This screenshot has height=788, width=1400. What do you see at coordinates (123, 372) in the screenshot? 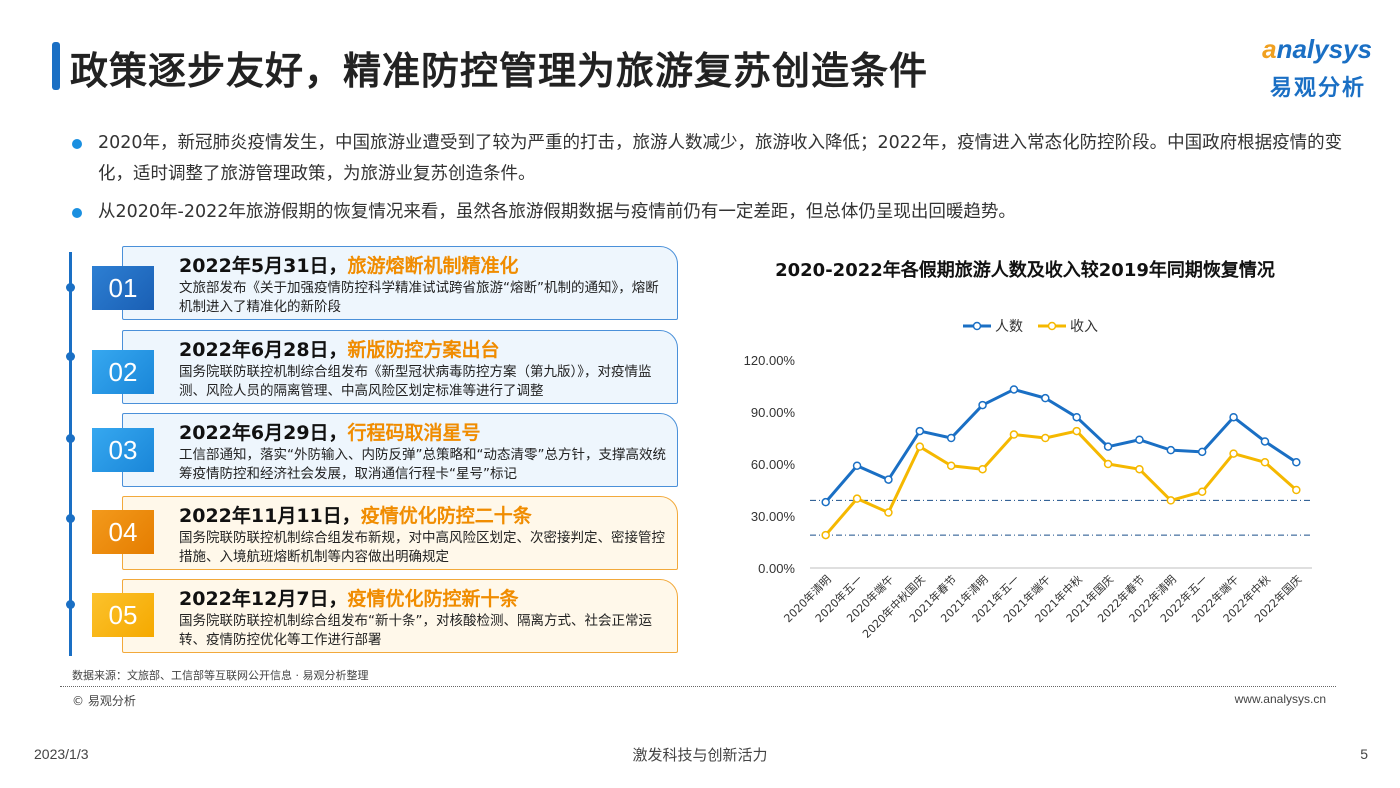
I see `timeline-badge-2: 02` at bounding box center [123, 372].